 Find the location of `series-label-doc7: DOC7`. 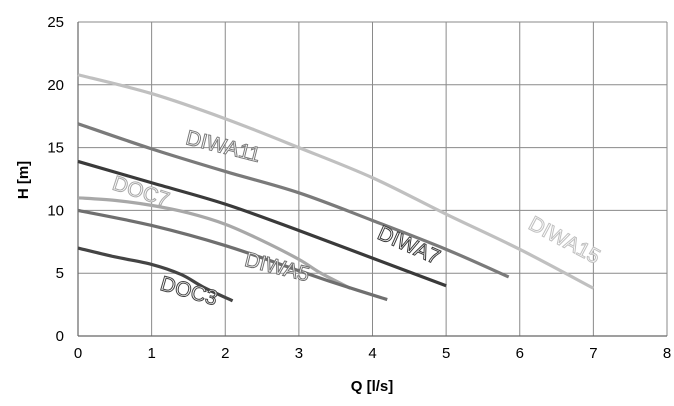

series-label-doc7: DOC7 is located at coordinates (141, 192).